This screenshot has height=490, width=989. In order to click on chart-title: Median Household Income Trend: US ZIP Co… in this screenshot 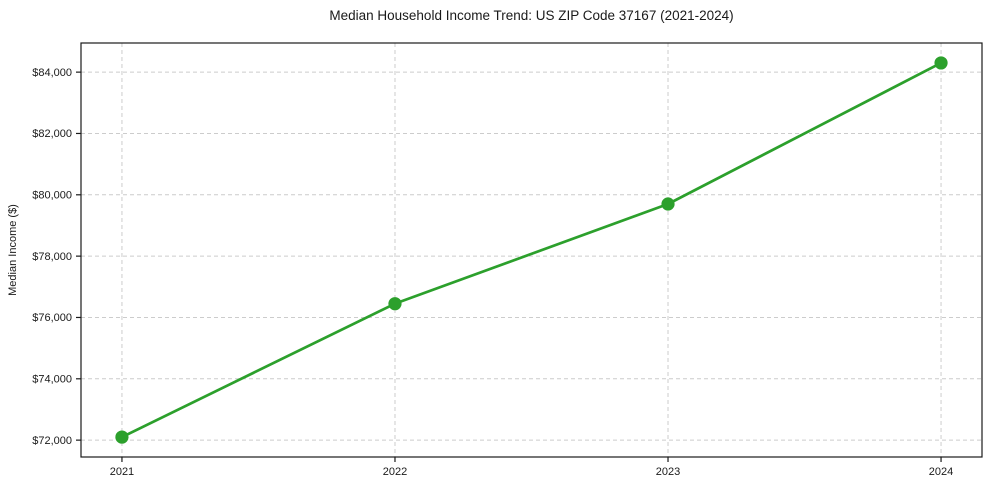, I will do `click(531, 15)`.